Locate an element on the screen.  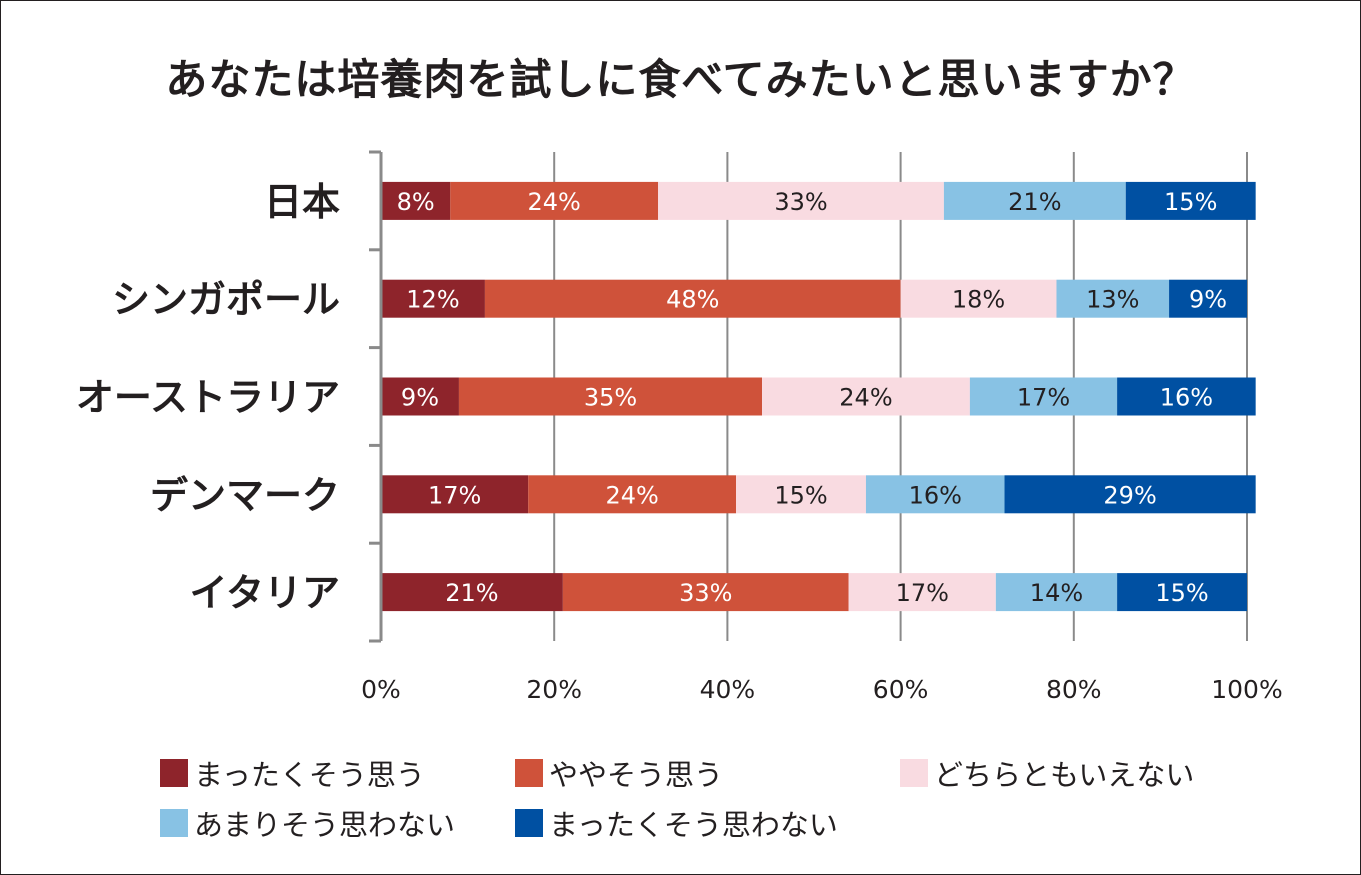
x-tick-label: 40% is located at coordinates (728, 689).